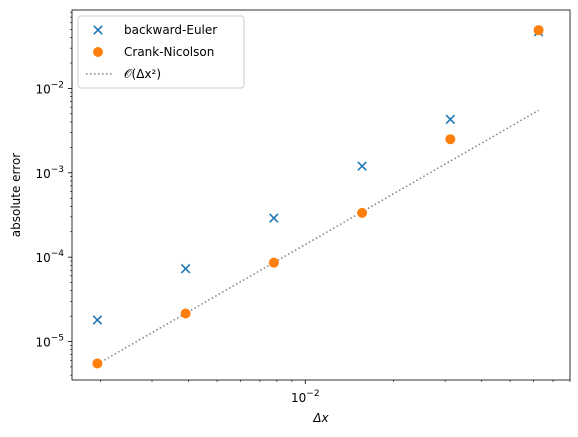 The image size is (578, 437). I want to click on legend-items: backward-Euler Crank-Nicolson 𝒪(Δx²), so click(151, 52).